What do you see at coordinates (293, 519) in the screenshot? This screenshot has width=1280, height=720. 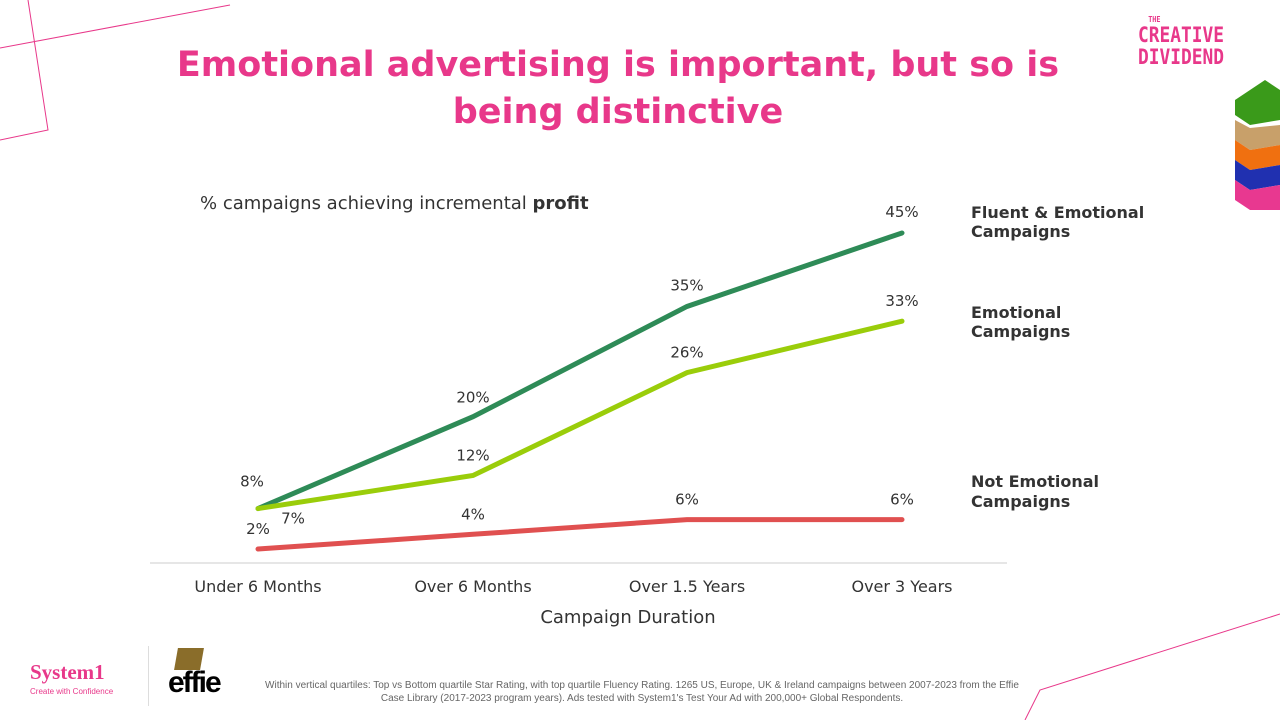 I see `data-label: 7%` at bounding box center [293, 519].